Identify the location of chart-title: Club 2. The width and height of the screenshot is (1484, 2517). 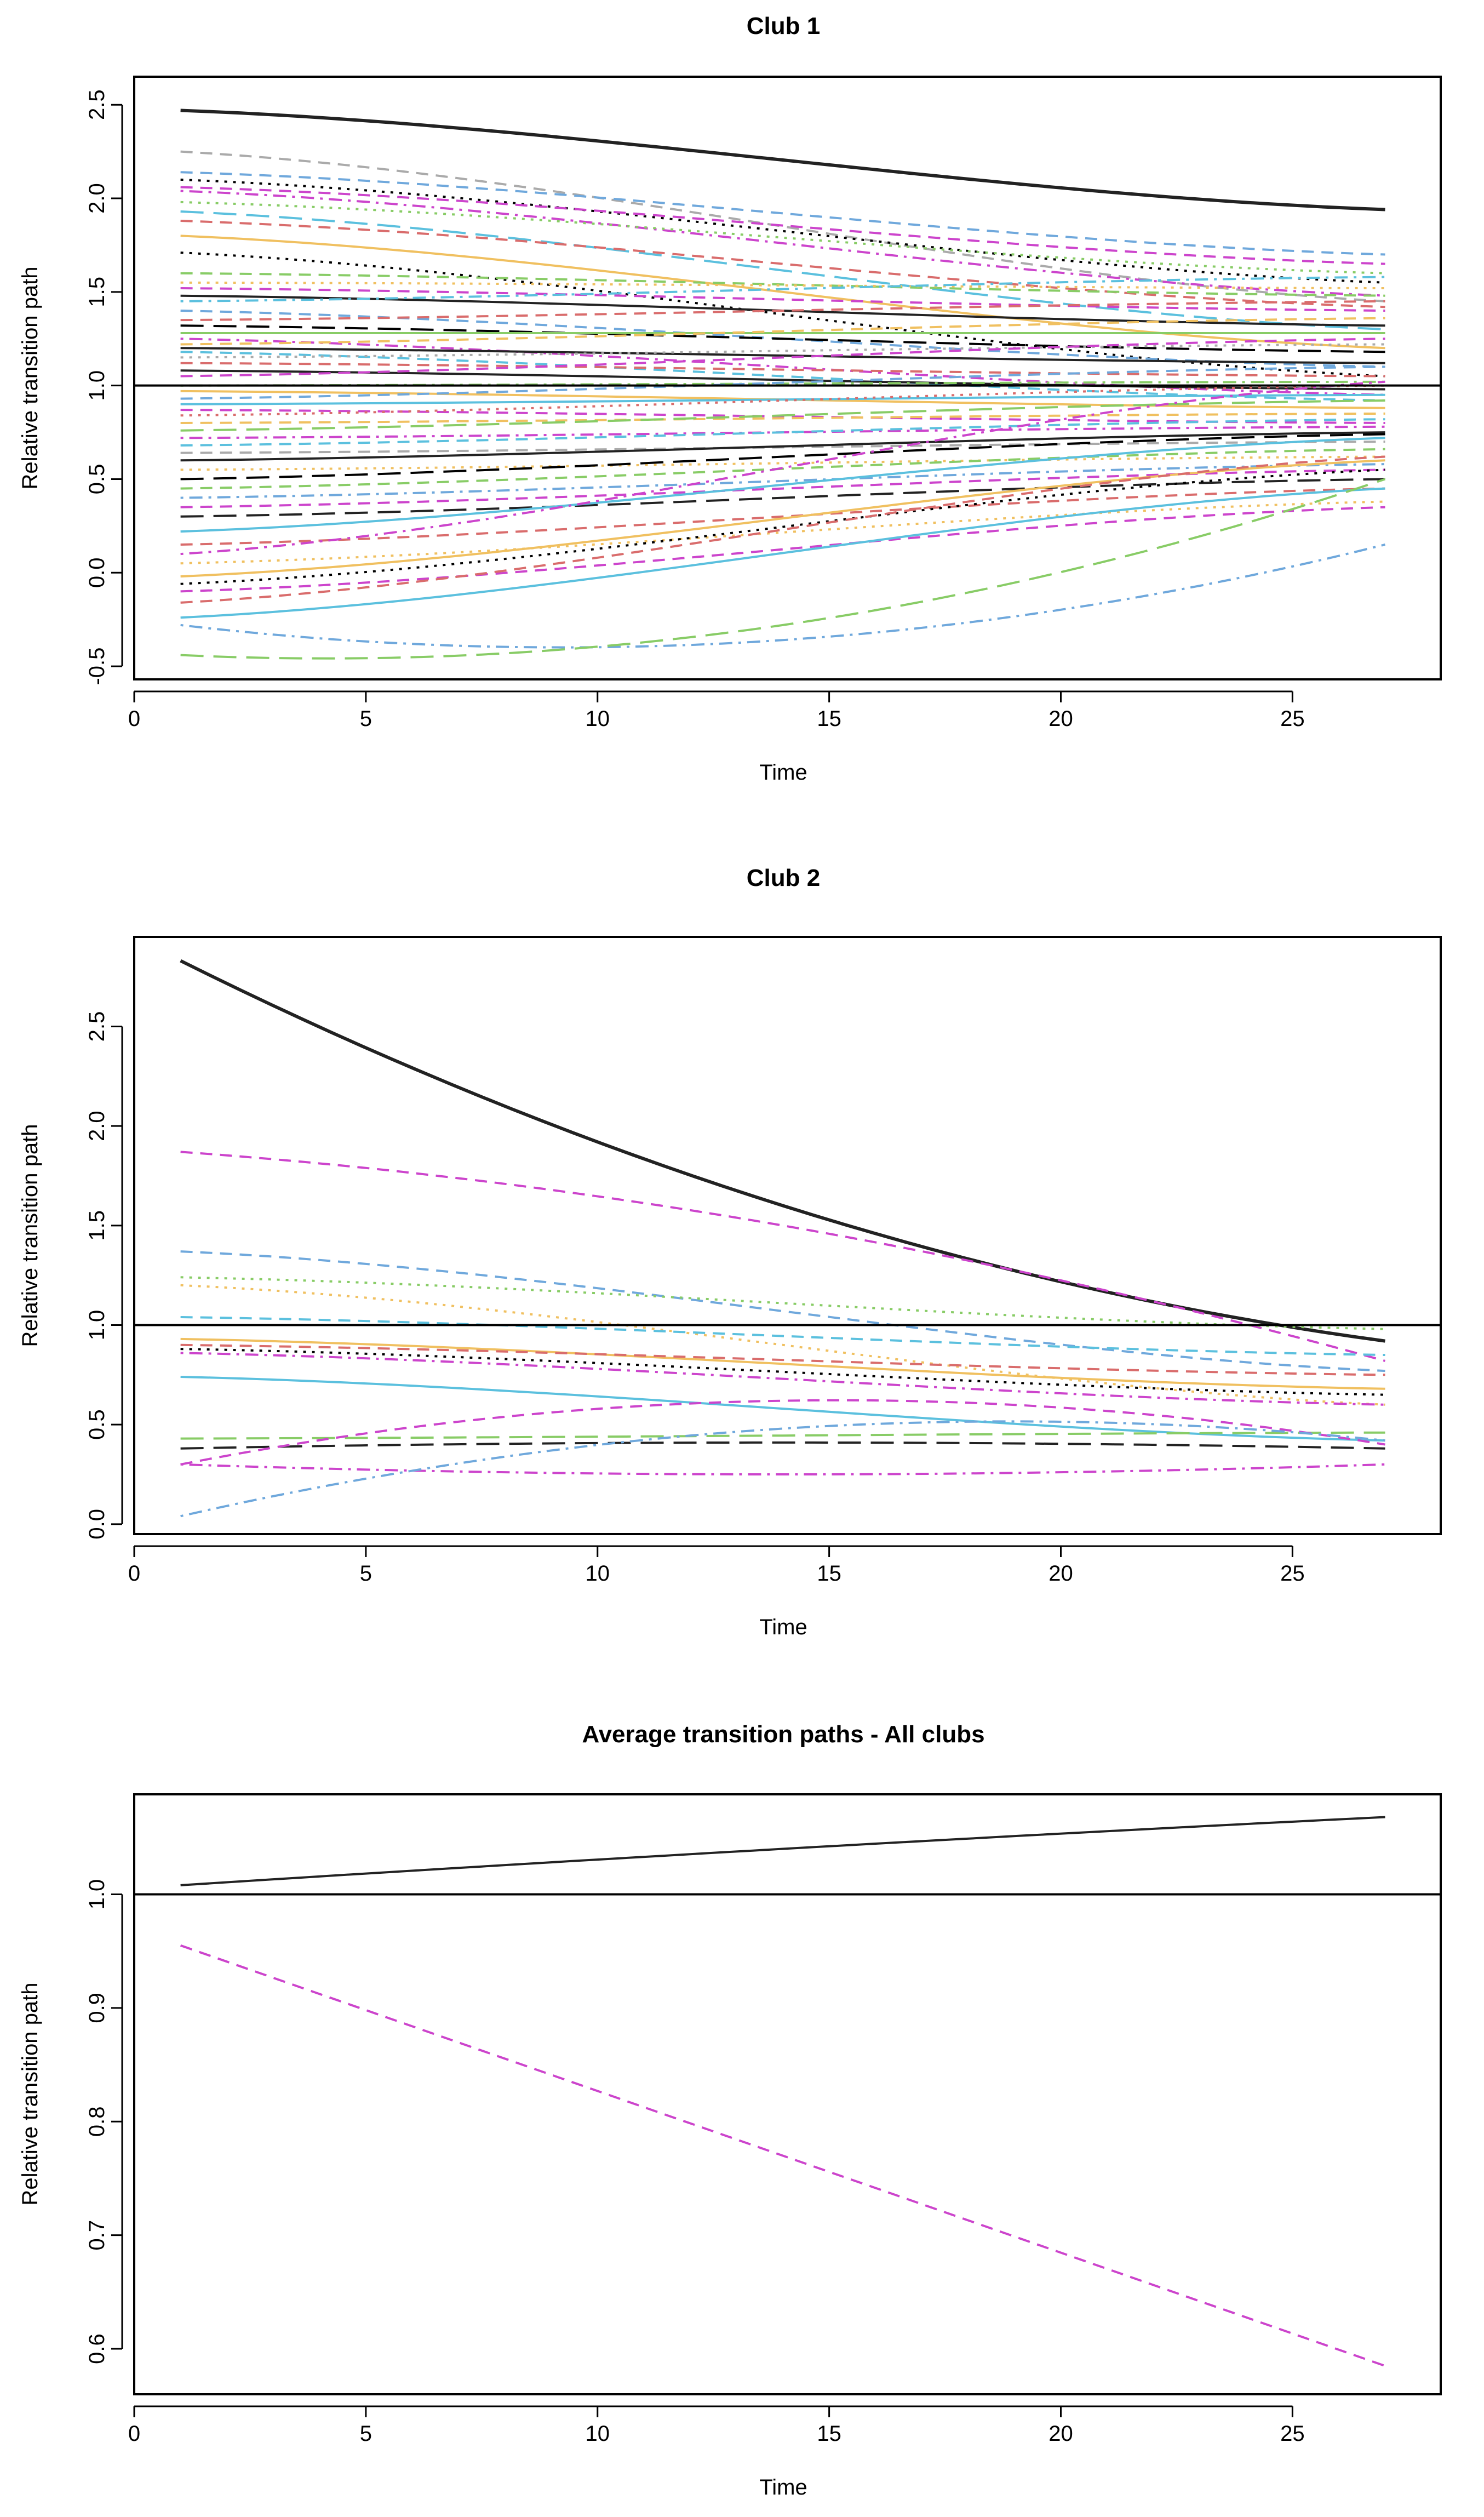
(783, 878).